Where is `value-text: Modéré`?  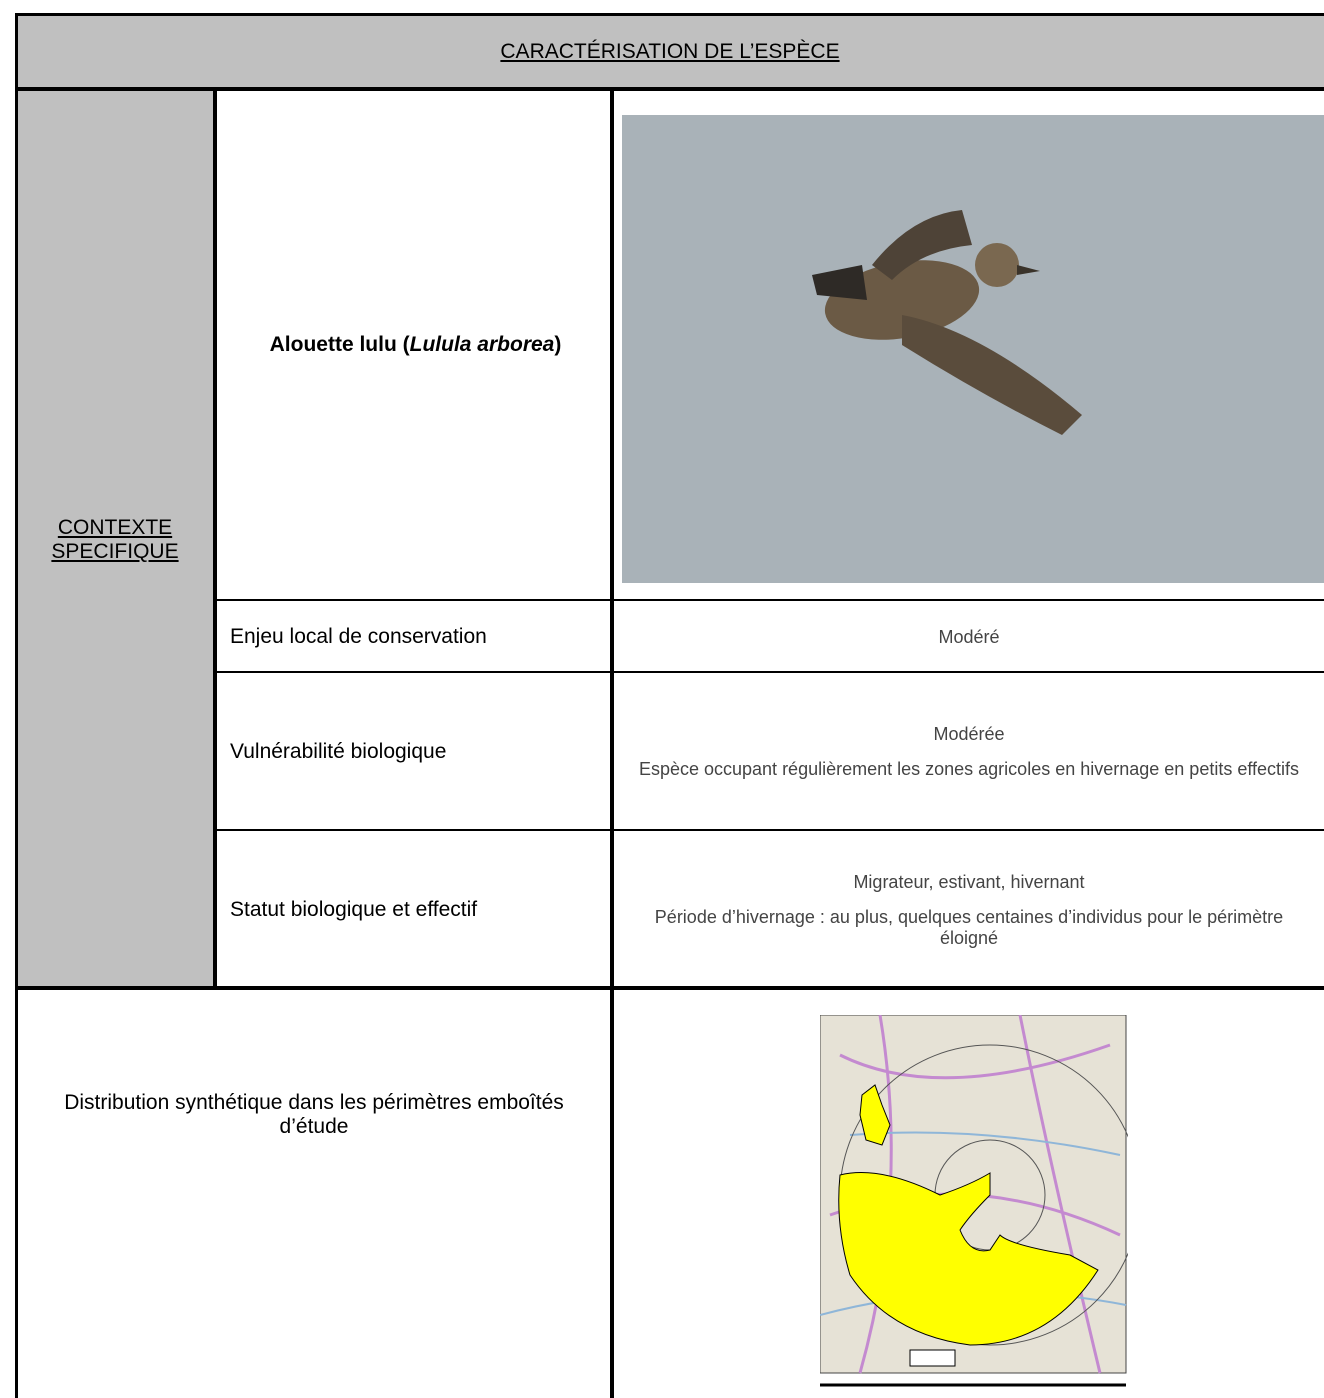 value-text: Modéré is located at coordinates (969, 636).